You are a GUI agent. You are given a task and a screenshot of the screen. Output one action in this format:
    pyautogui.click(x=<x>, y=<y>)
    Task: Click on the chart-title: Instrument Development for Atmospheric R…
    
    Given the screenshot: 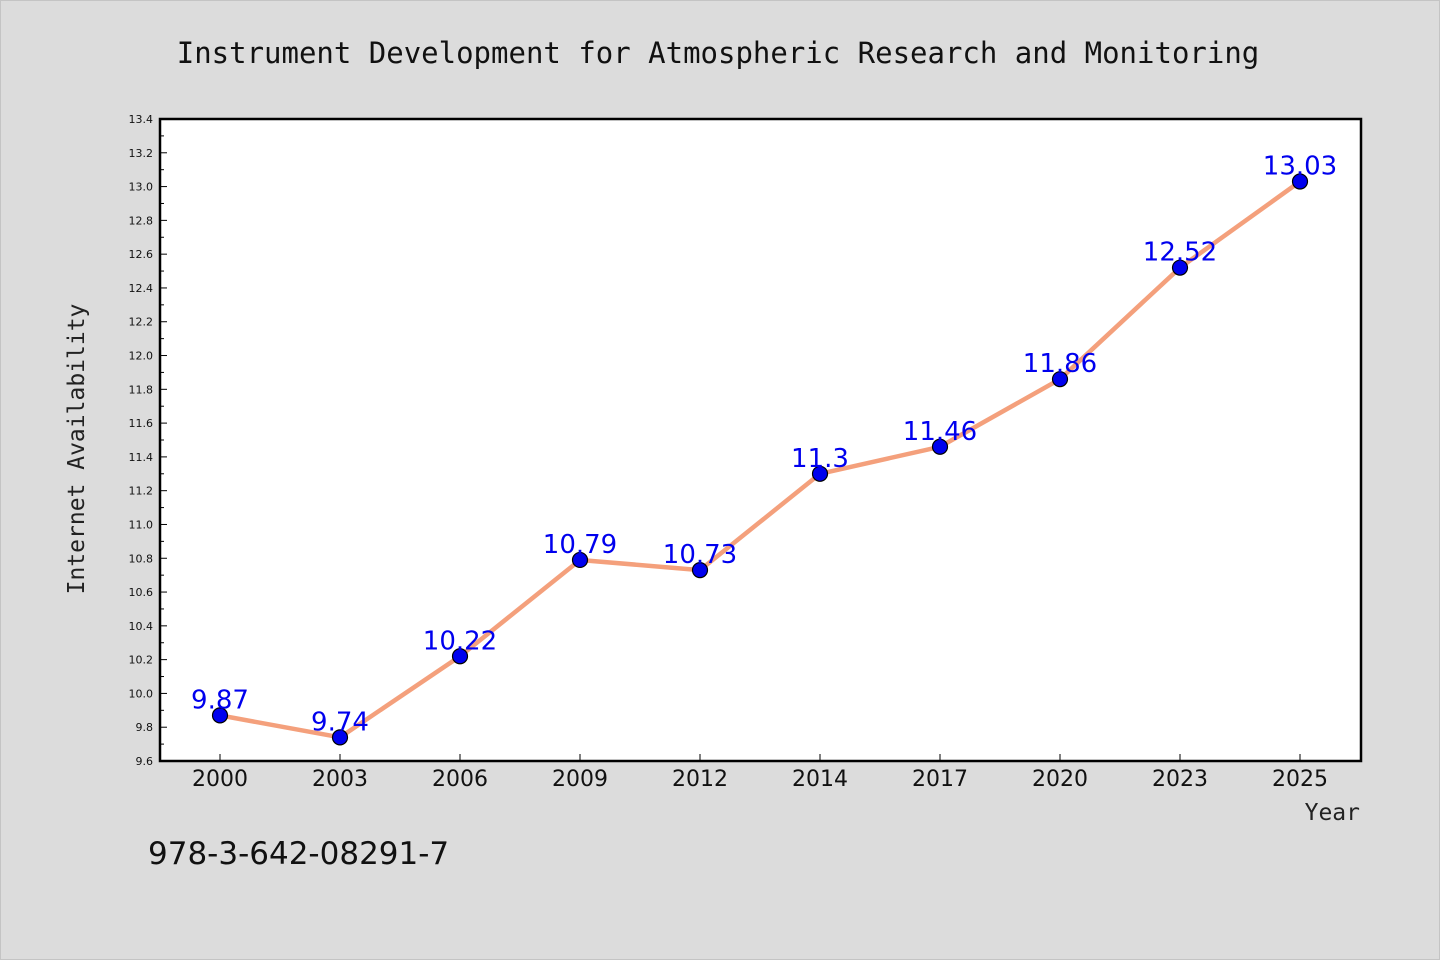 What is the action you would take?
    pyautogui.click(x=718, y=53)
    